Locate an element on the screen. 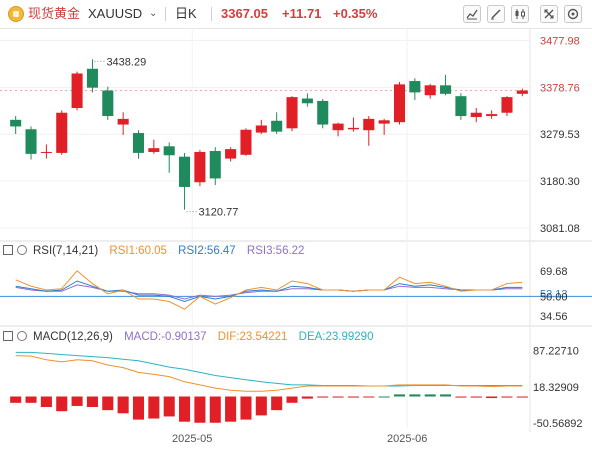  symbol-code: XAUUSD is located at coordinates (115, 13).